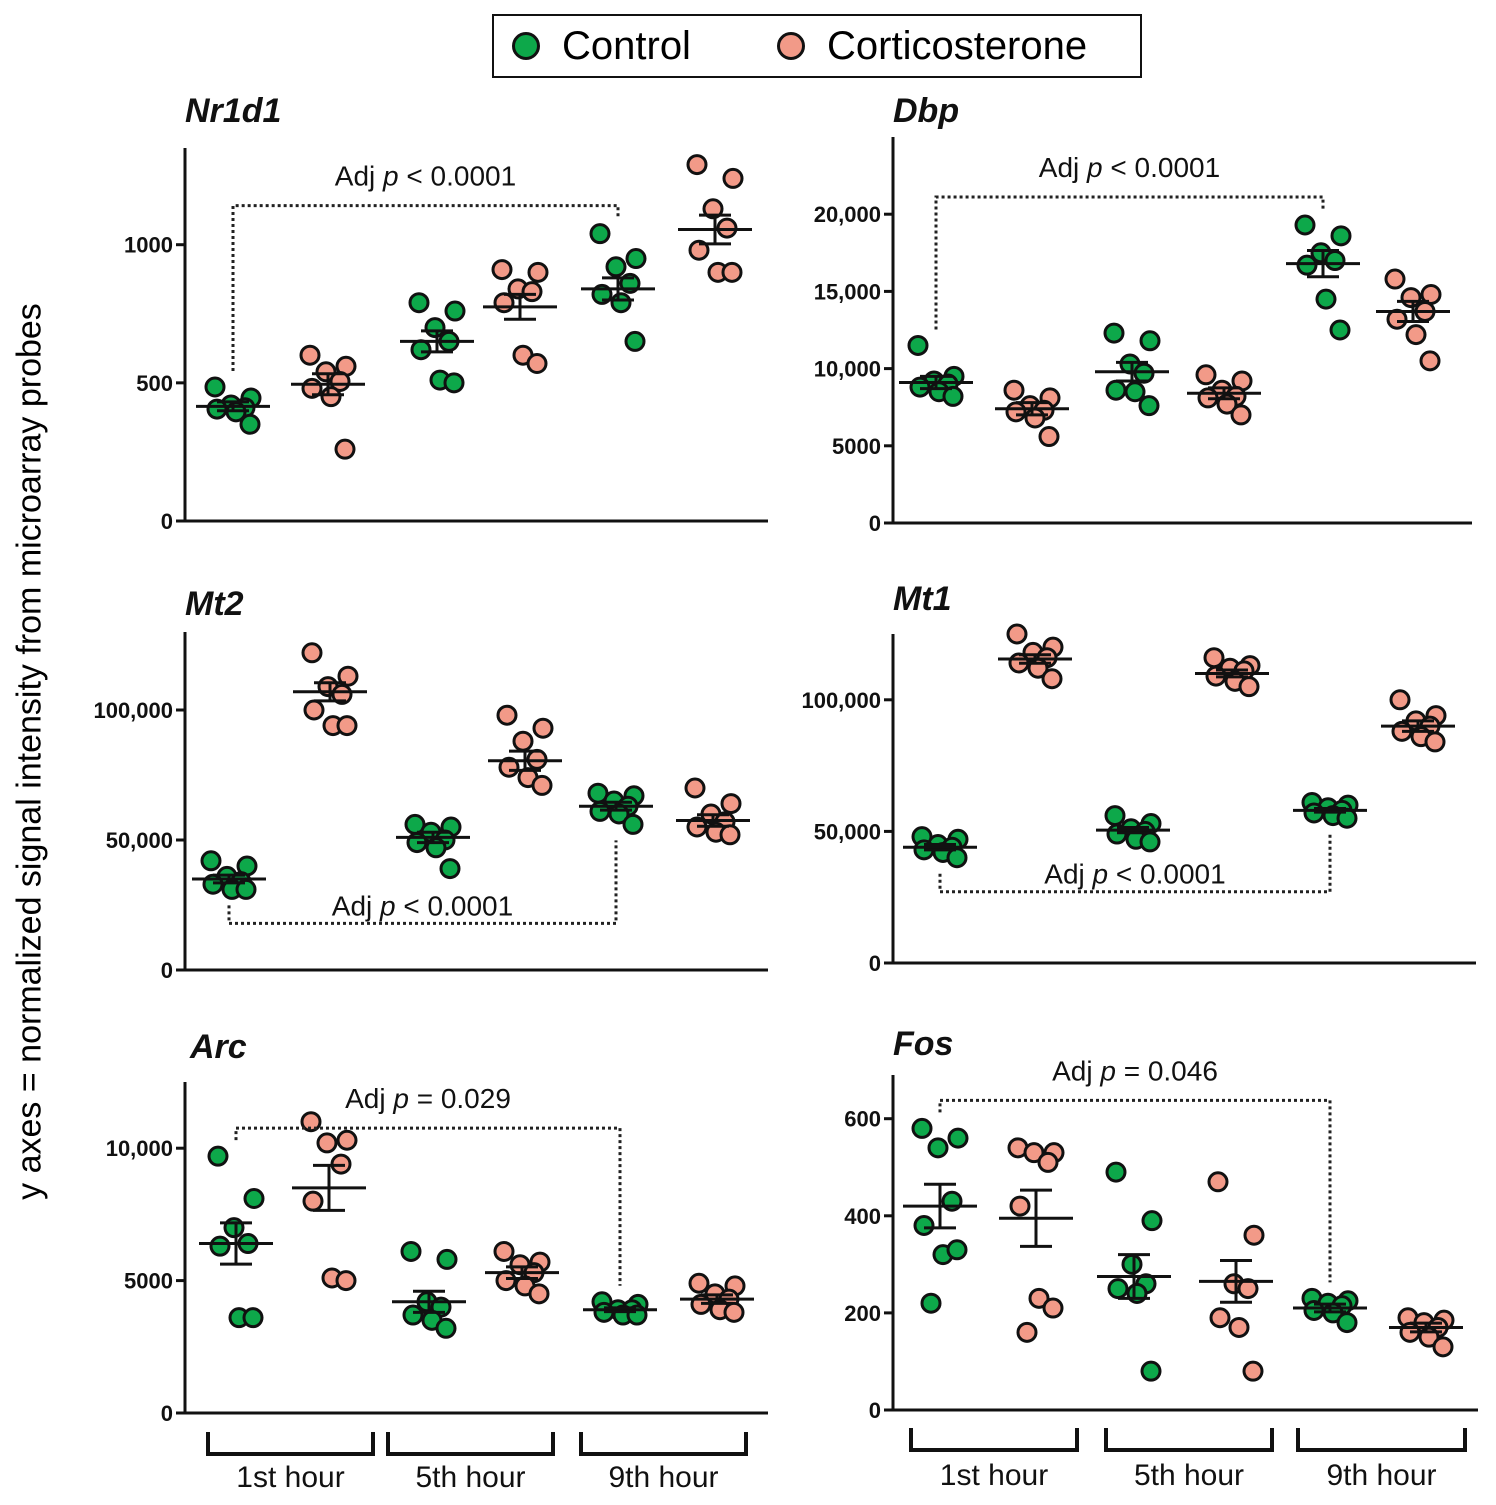  What do you see at coordinates (470, 1477) in the screenshot?
I see `time-label: 5th hour` at bounding box center [470, 1477].